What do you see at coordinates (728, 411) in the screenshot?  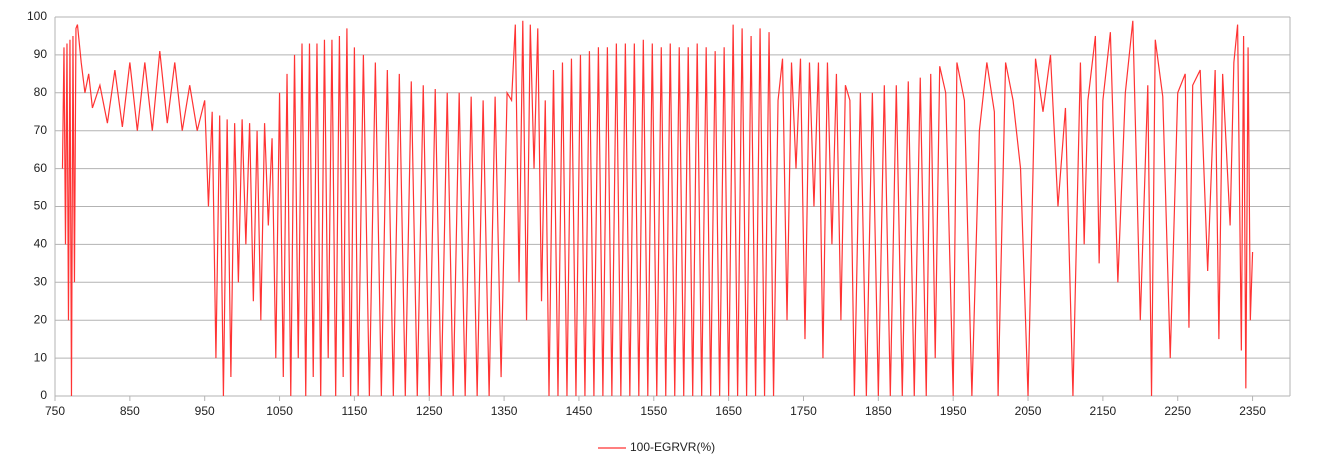 I see `x-tick-label: 1650` at bounding box center [728, 411].